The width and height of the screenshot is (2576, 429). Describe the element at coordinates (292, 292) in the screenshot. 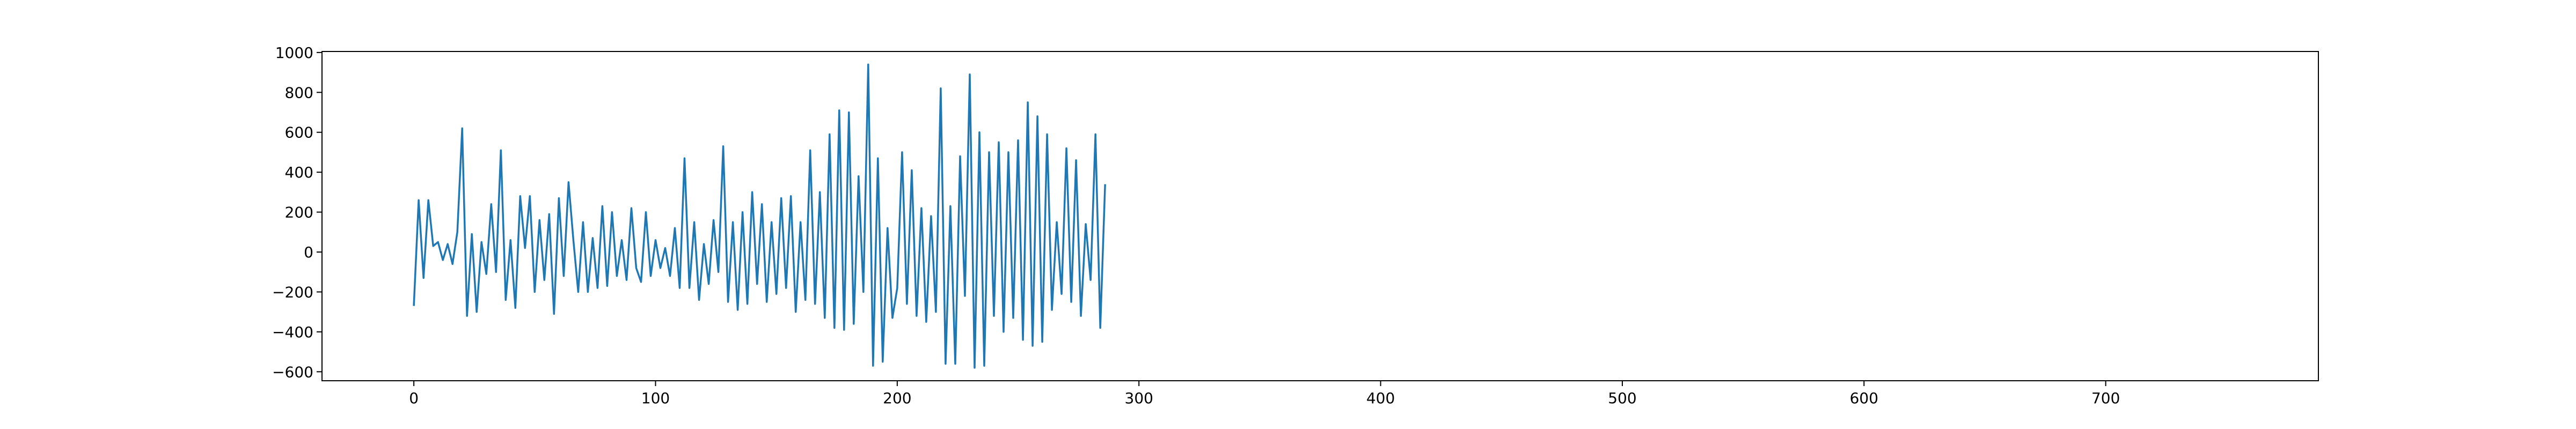

I see `y-tick-label: −200` at that location.